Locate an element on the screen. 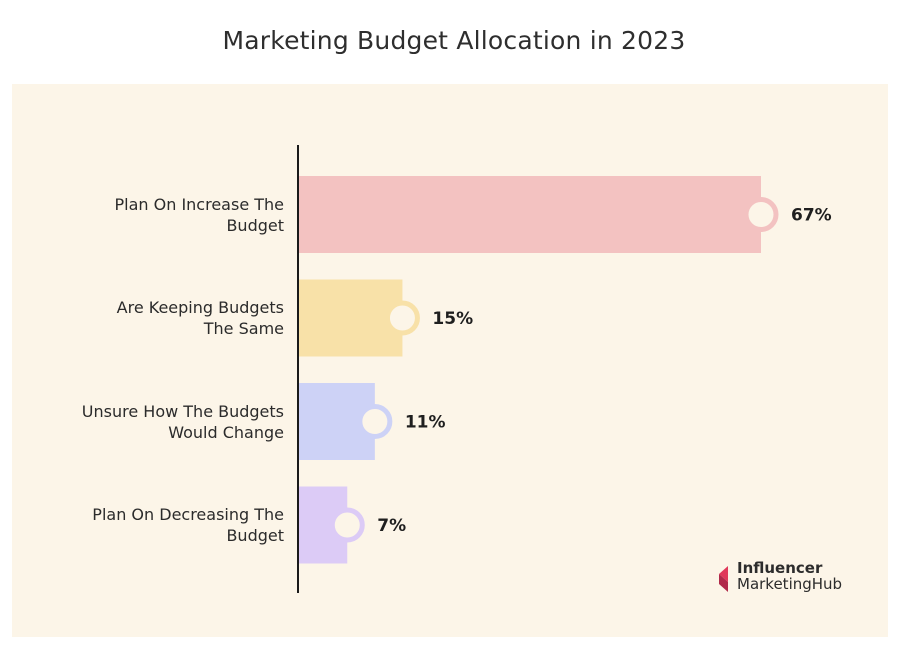  chart-title: Marketing Budget Allocation in 2023 is located at coordinates (454, 40).